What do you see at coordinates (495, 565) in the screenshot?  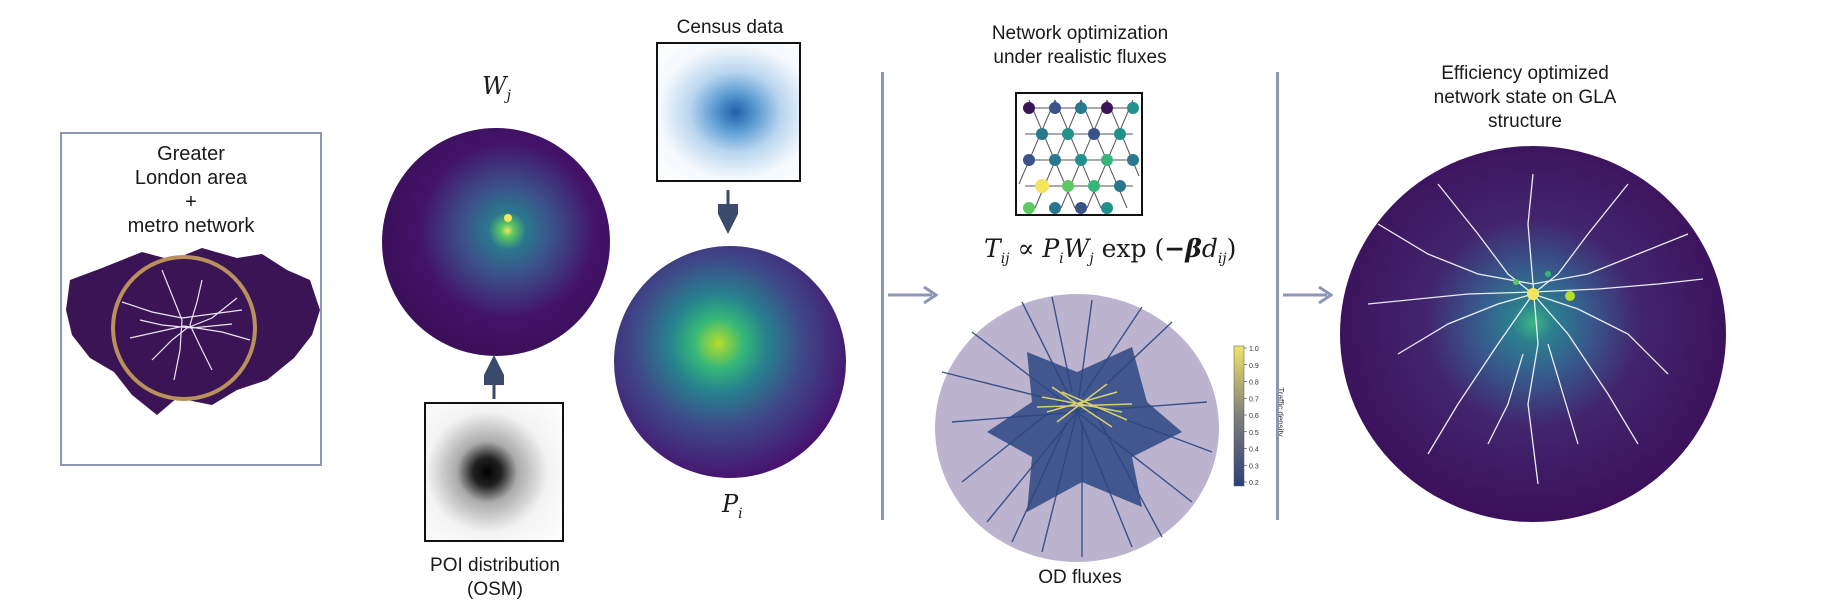 I see `poi-title-line-1: POI distribution` at bounding box center [495, 565].